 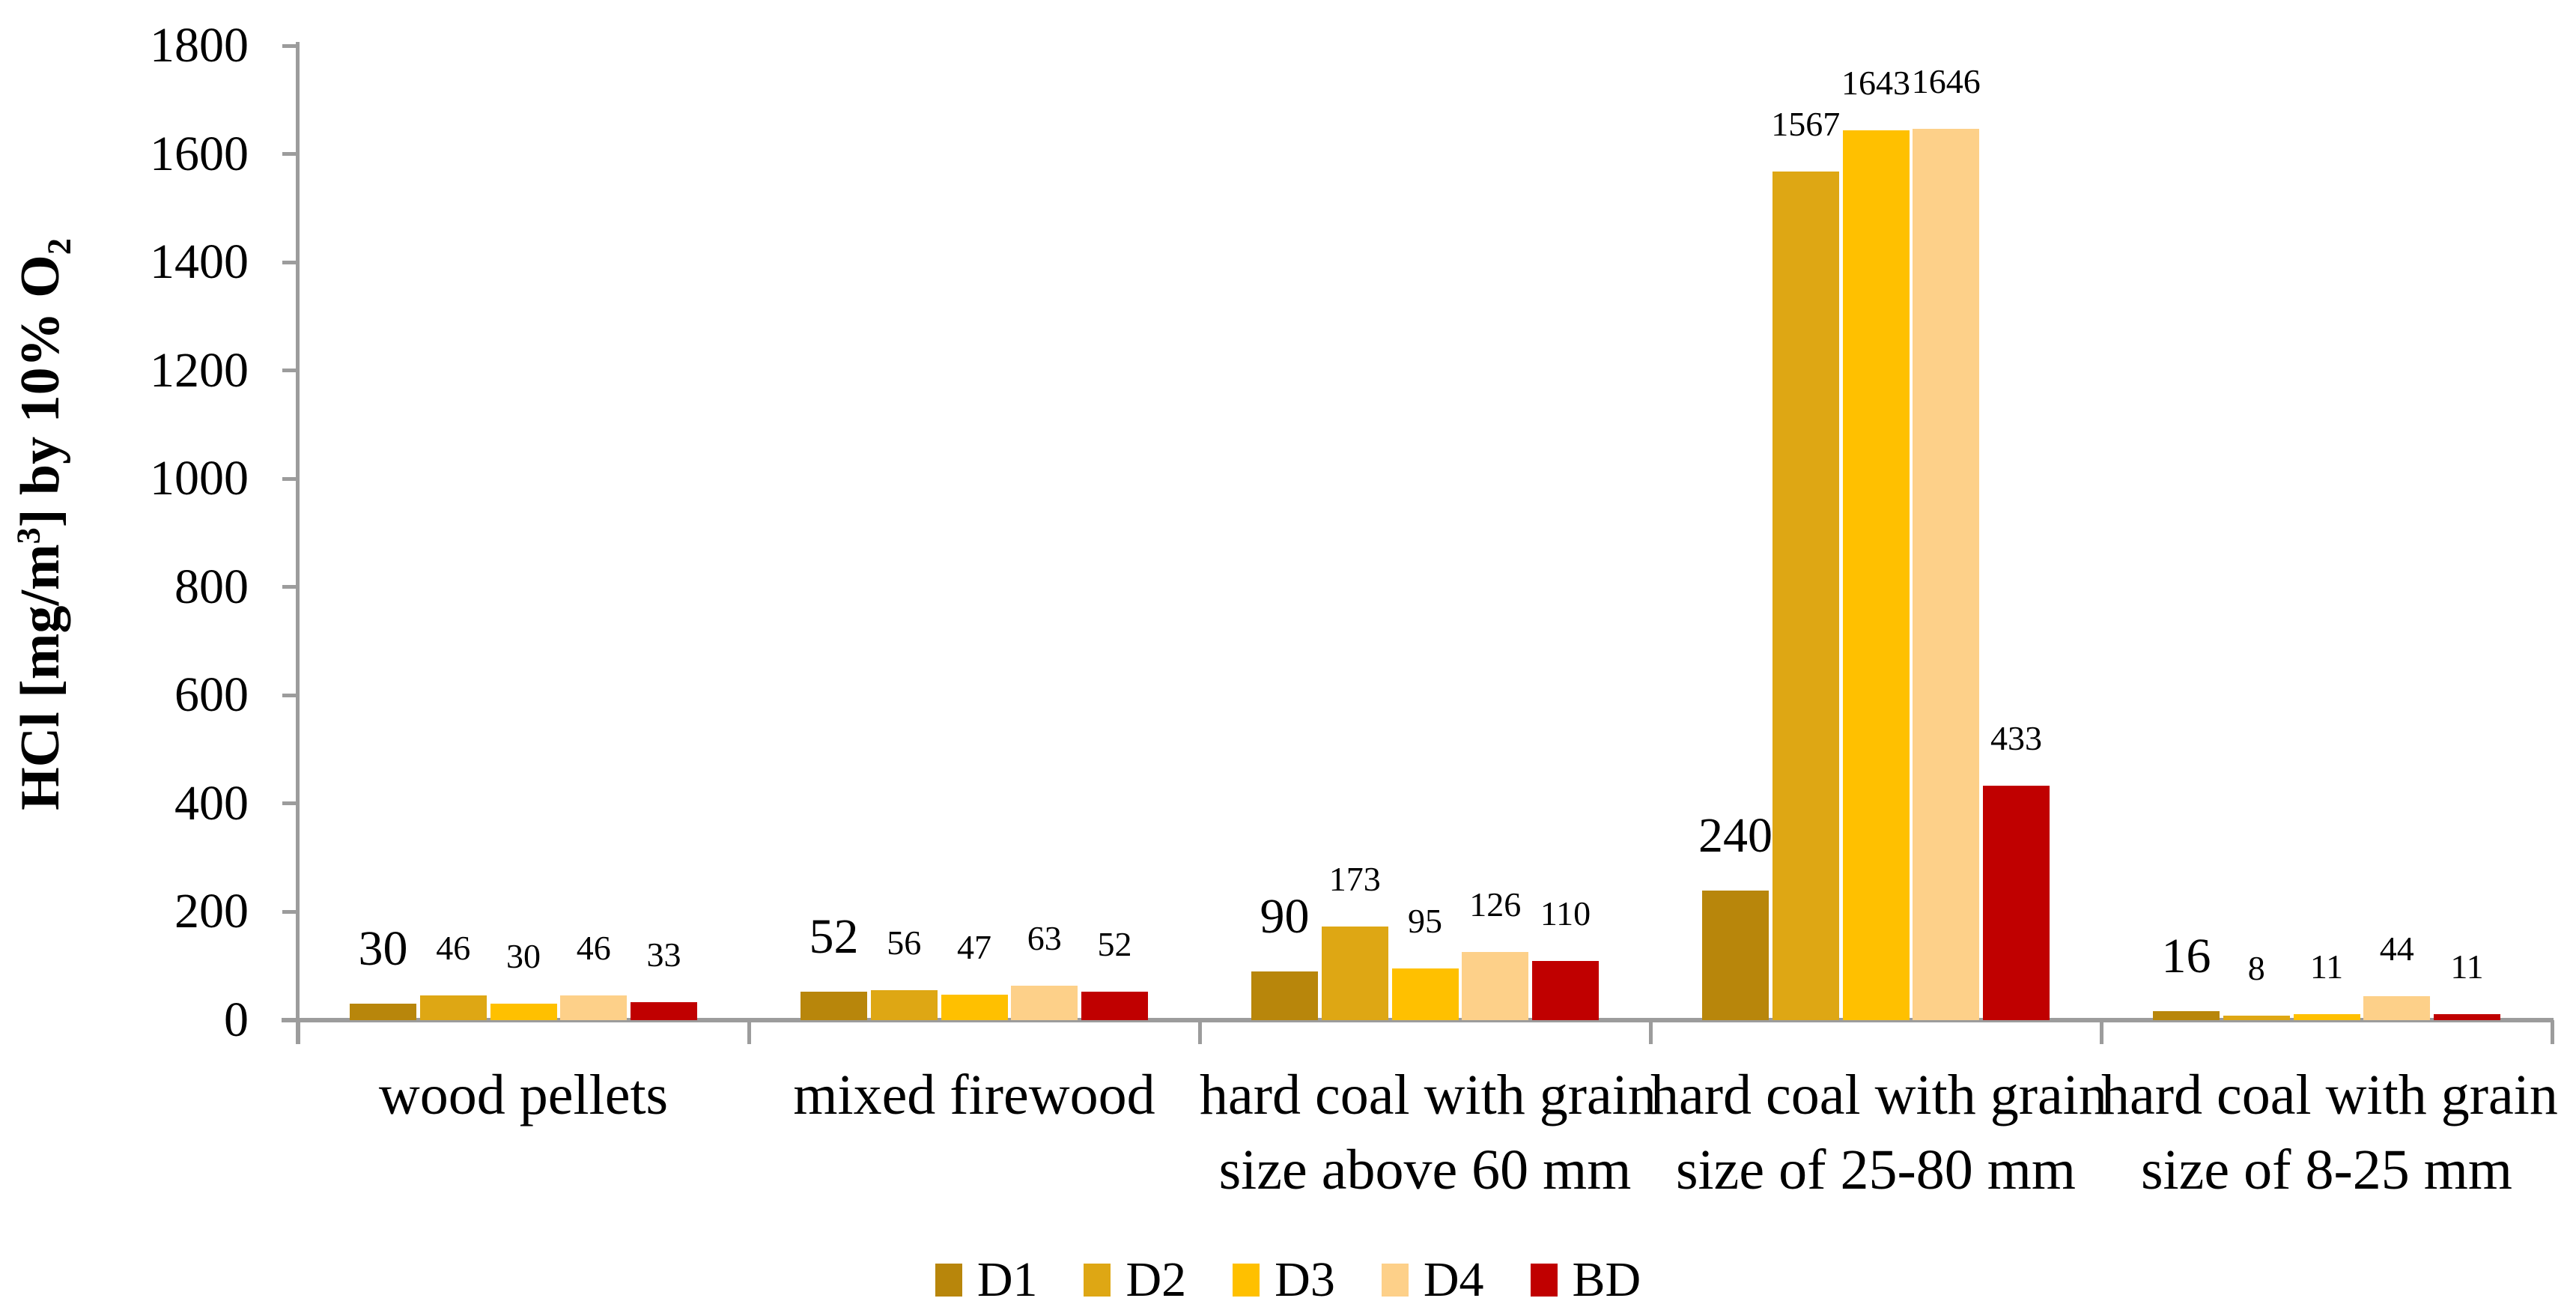 I want to click on legend-label: D2, so click(x=1156, y=1279).